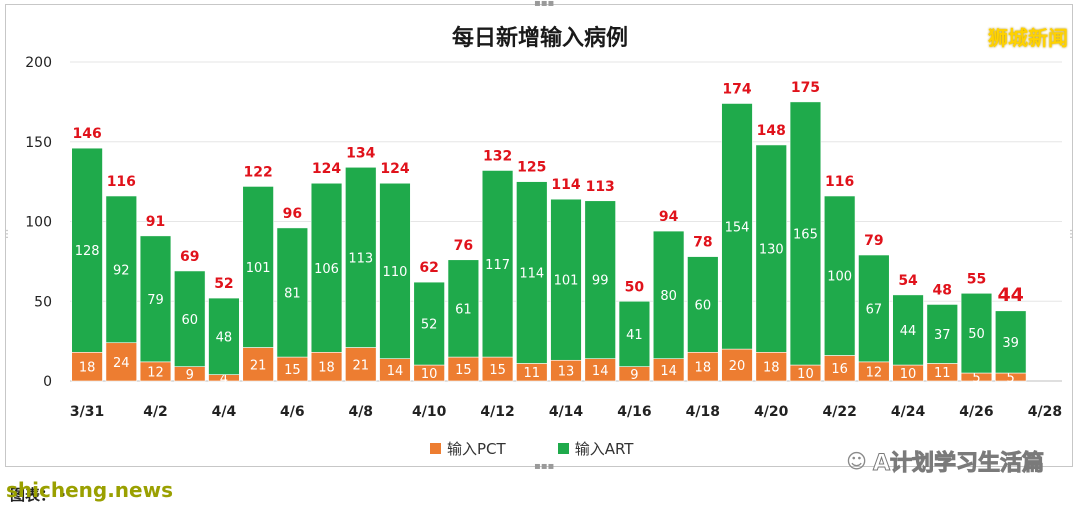  What do you see at coordinates (839, 412) in the screenshot?
I see `x-tick-label: 4/22` at bounding box center [839, 412].